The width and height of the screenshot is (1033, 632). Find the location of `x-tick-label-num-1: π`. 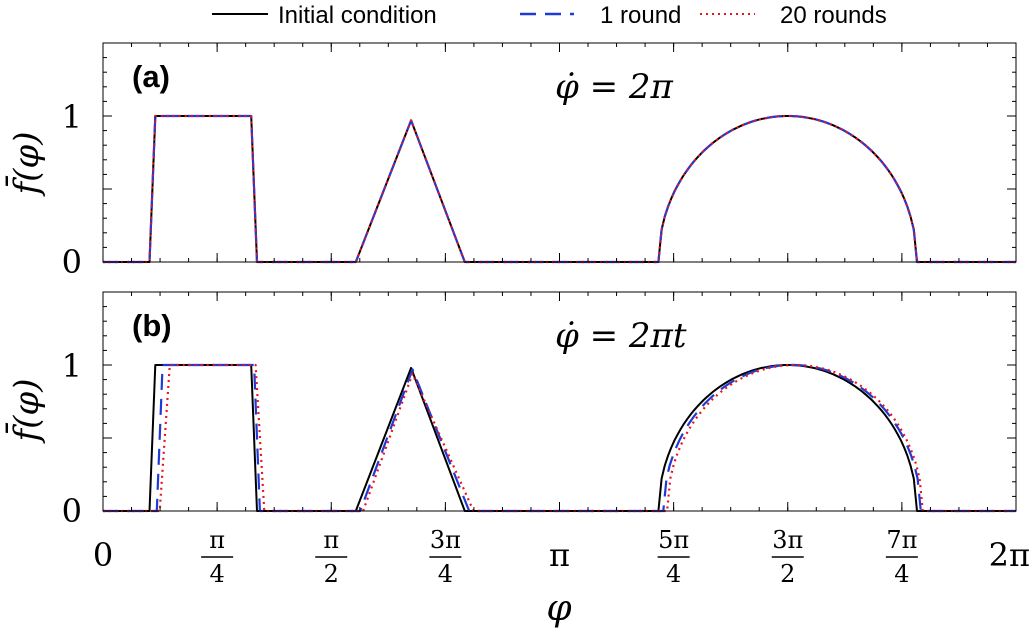

x-tick-label-num-1: π is located at coordinates (217, 540).